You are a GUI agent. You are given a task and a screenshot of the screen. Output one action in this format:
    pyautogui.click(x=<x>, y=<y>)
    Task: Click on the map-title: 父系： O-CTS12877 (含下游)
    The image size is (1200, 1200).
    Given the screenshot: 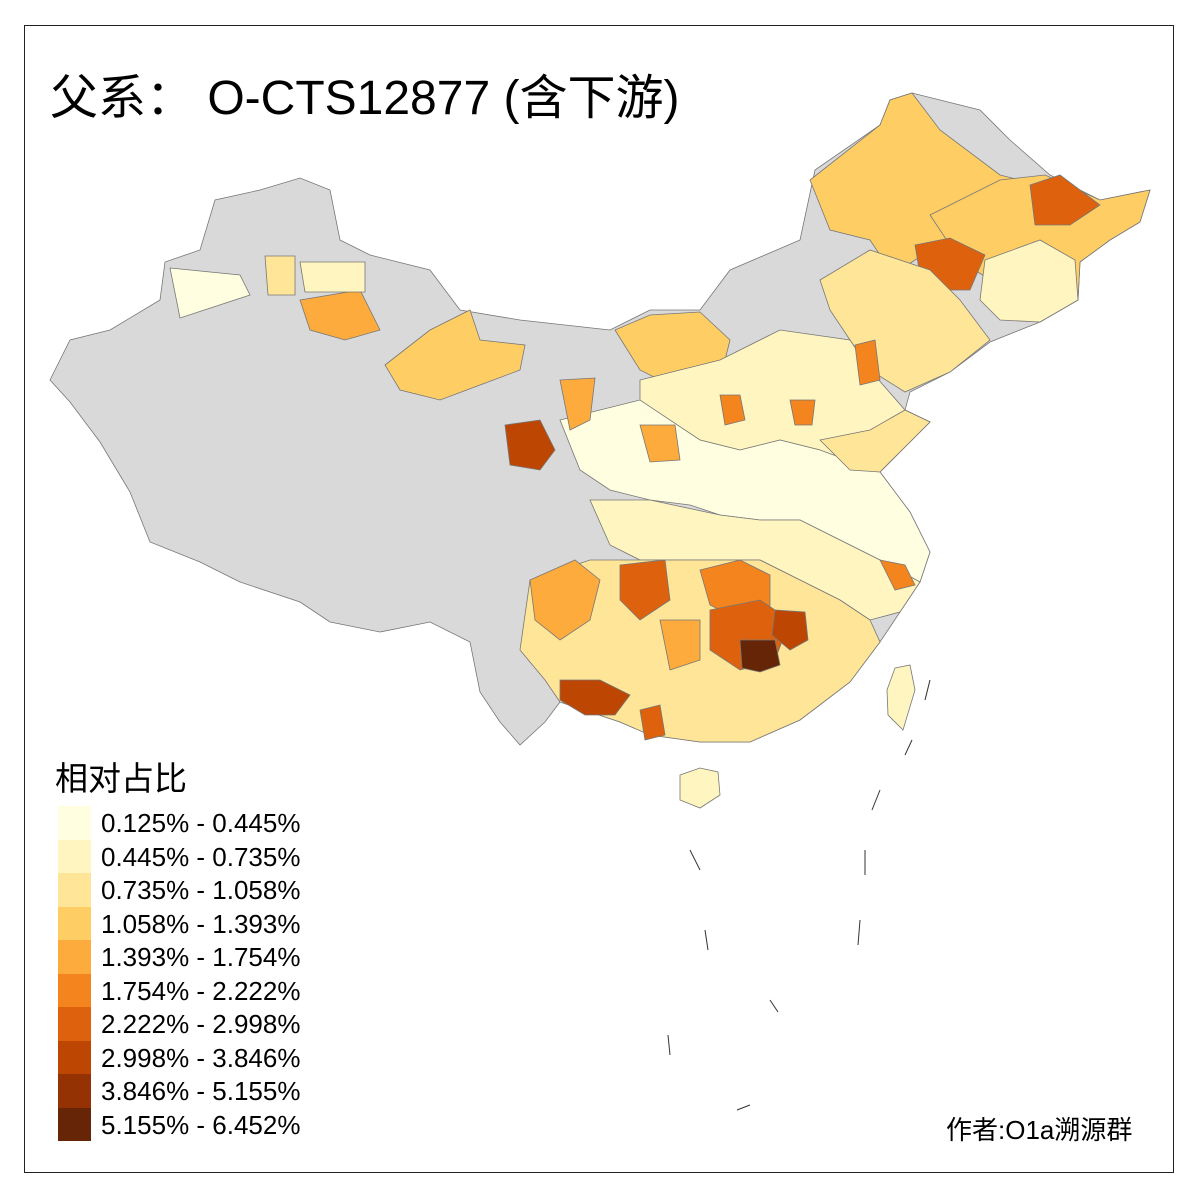 What is the action you would take?
    pyautogui.click(x=365, y=98)
    